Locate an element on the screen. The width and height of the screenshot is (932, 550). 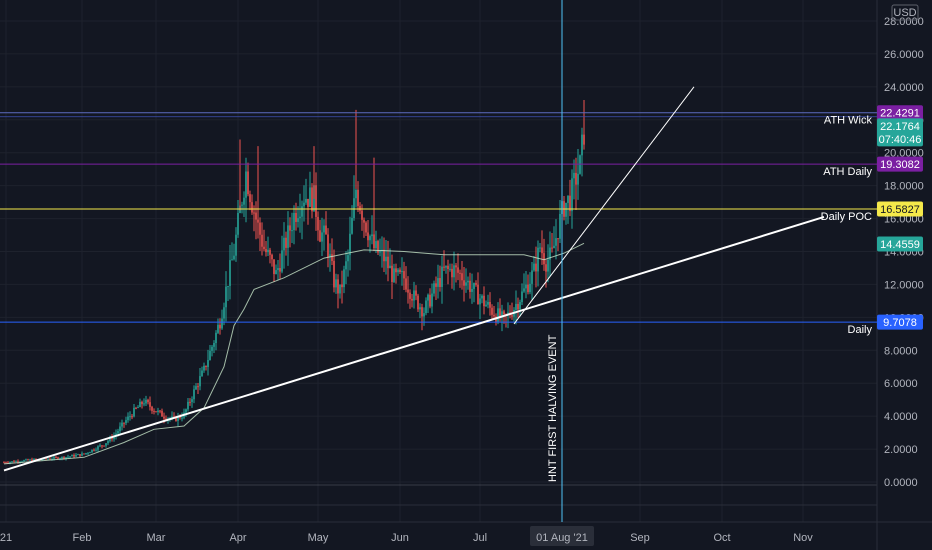
price-badge-countdown: 07:40:46 is located at coordinates (900, 140).